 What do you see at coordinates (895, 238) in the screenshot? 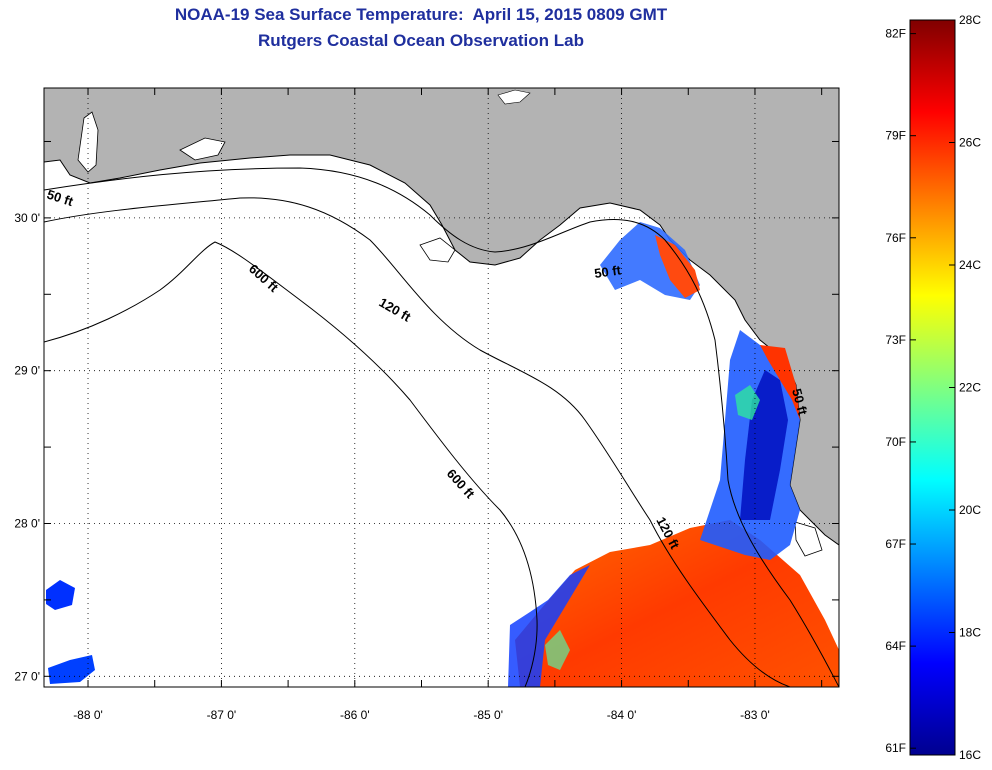
I see `colorbar-f-label: 76F` at bounding box center [895, 238].